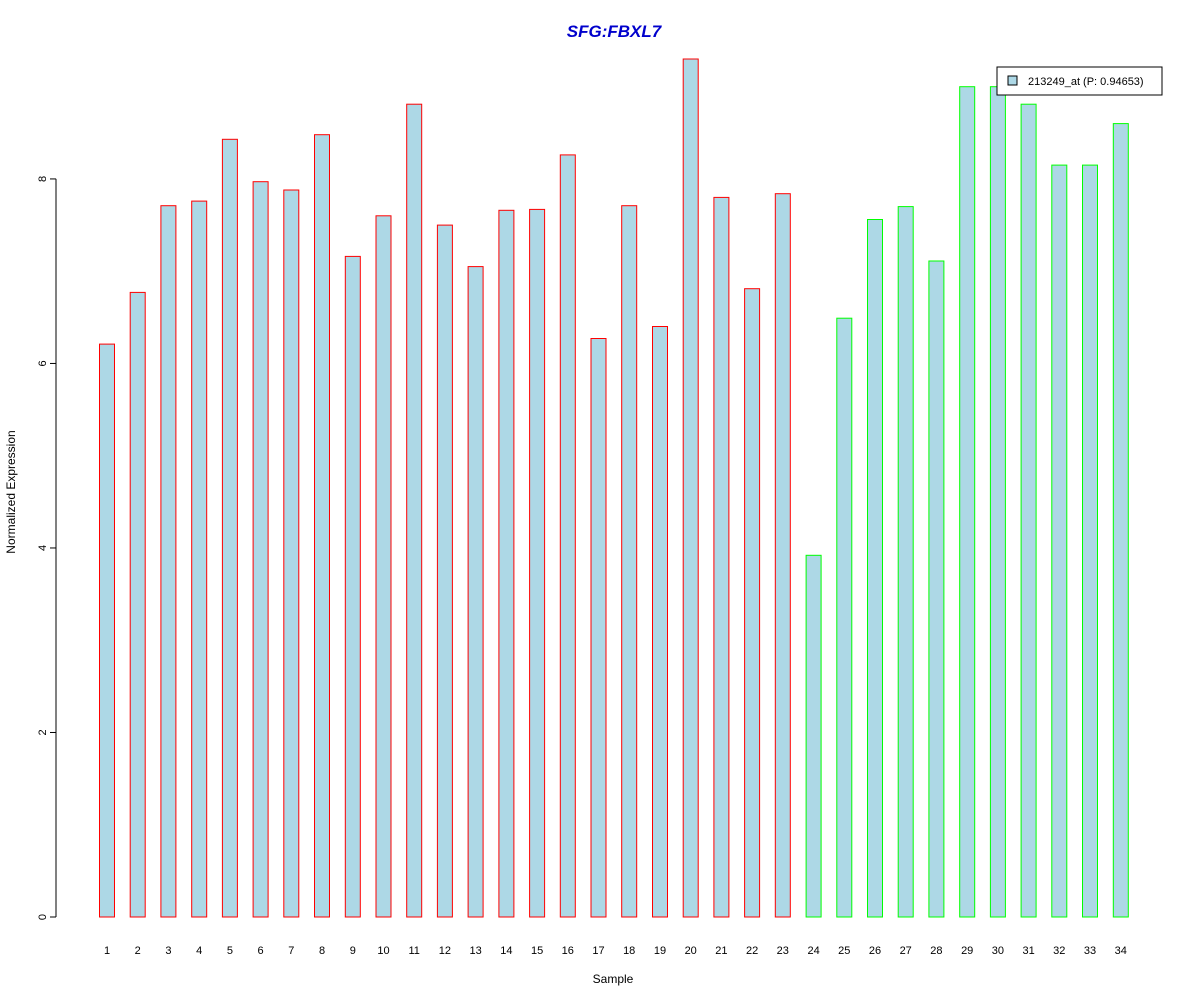 This screenshot has height=1000, width=1200. What do you see at coordinates (43, 363) in the screenshot?
I see `y-tick-label: 6` at bounding box center [43, 363].